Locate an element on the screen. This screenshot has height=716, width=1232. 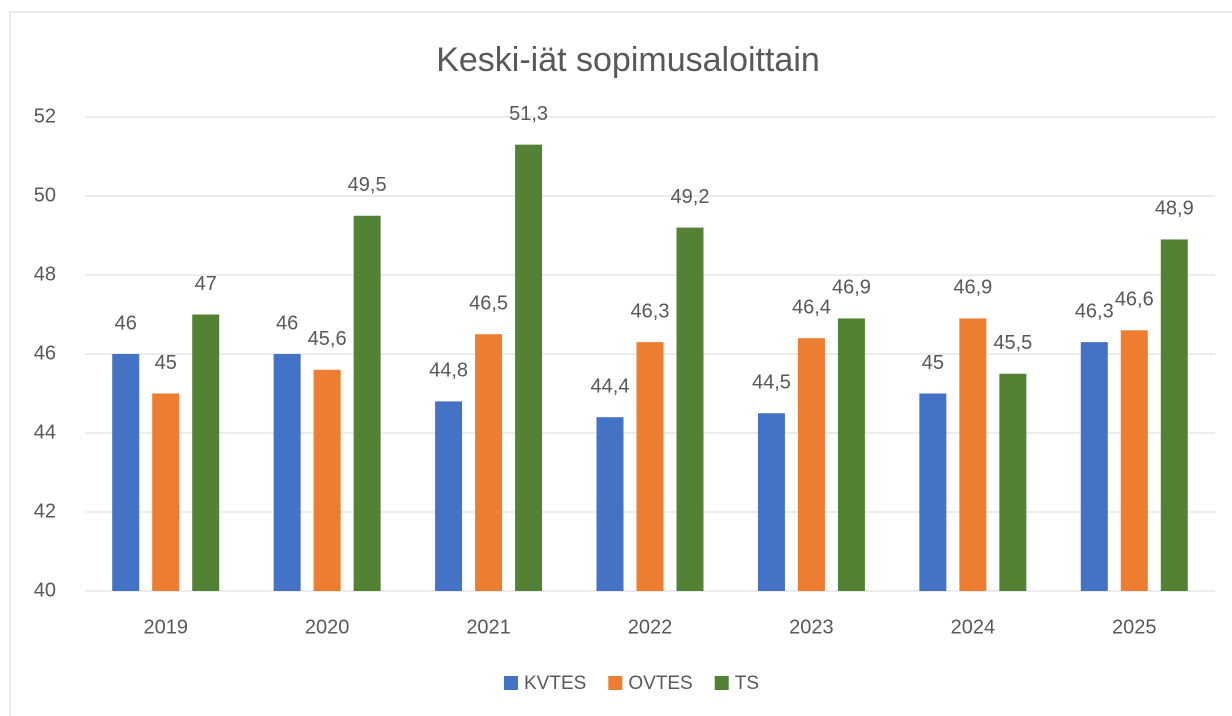
y-tick-label: 46 is located at coordinates (45, 353).